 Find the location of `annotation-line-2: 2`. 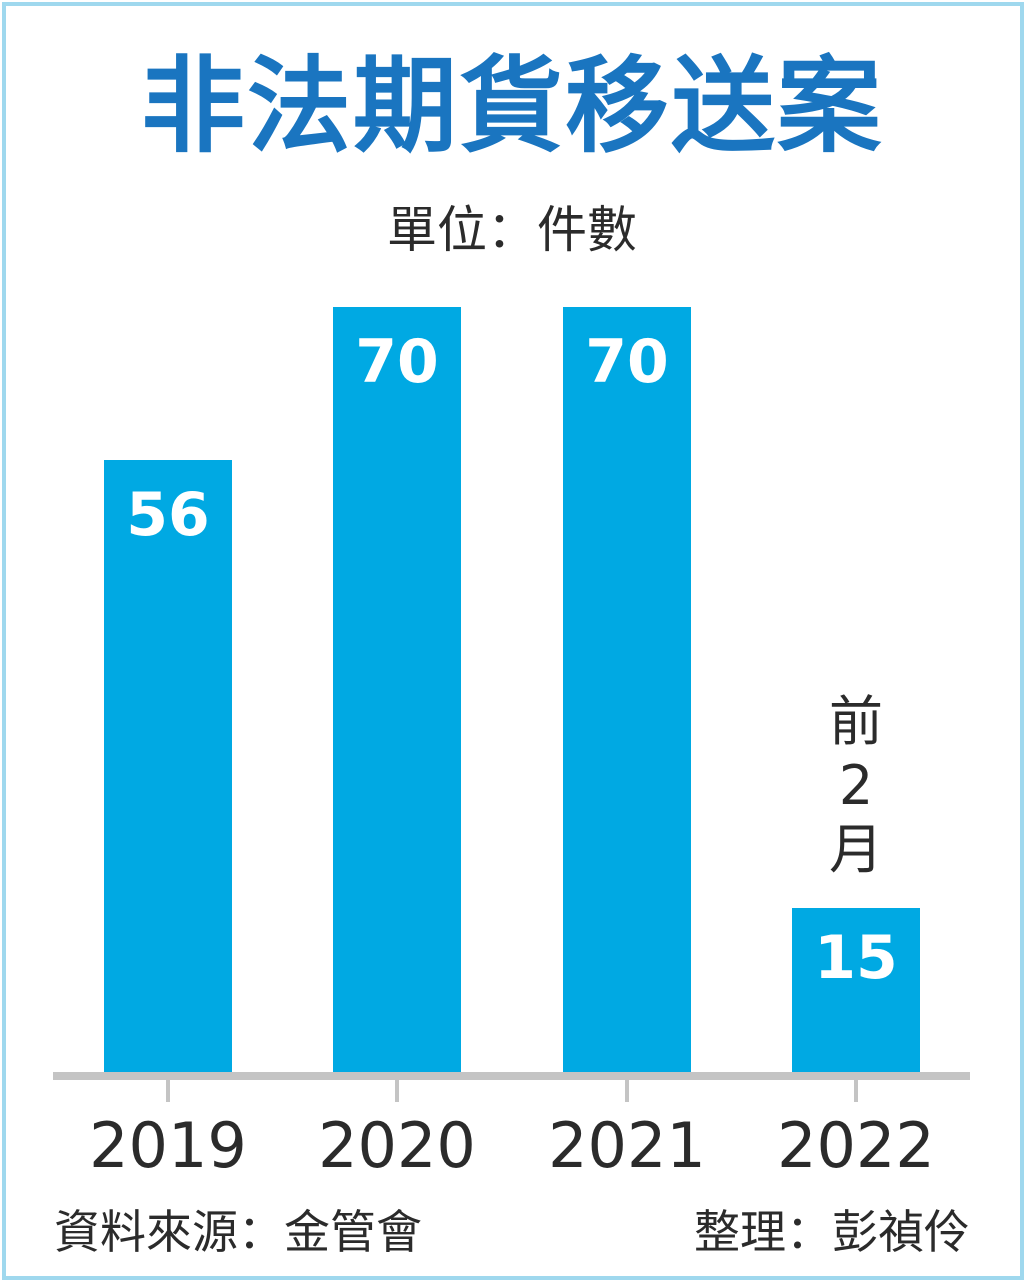

annotation-line-2: 2 is located at coordinates (856, 785).